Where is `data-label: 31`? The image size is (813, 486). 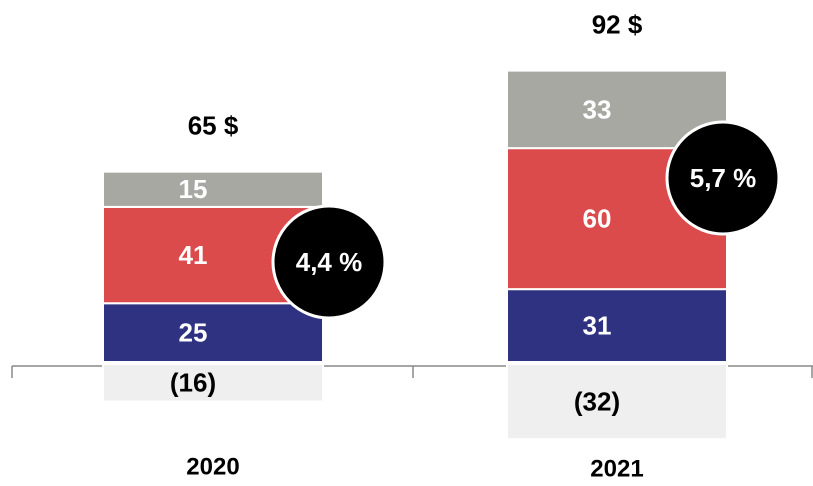 data-label: 31 is located at coordinates (597, 325).